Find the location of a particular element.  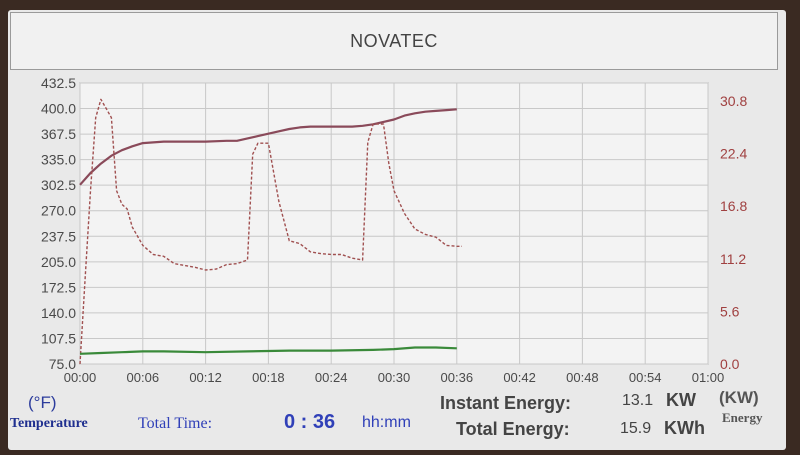

left-tick-label: 205.0 is located at coordinates (58, 262).